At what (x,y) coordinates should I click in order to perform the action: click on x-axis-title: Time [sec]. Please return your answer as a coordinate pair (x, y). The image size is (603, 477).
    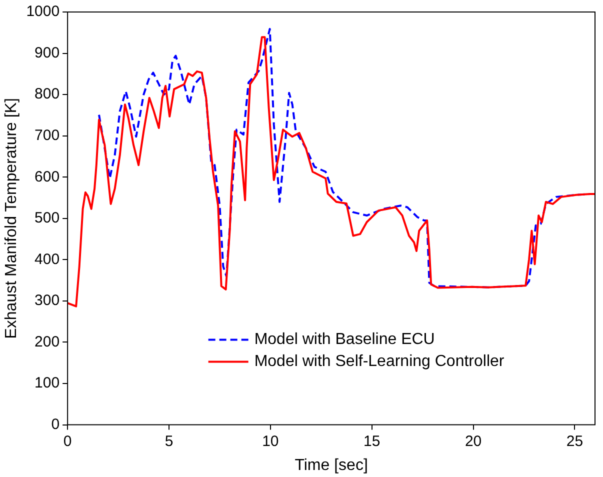
    Looking at the image, I should click on (331, 465).